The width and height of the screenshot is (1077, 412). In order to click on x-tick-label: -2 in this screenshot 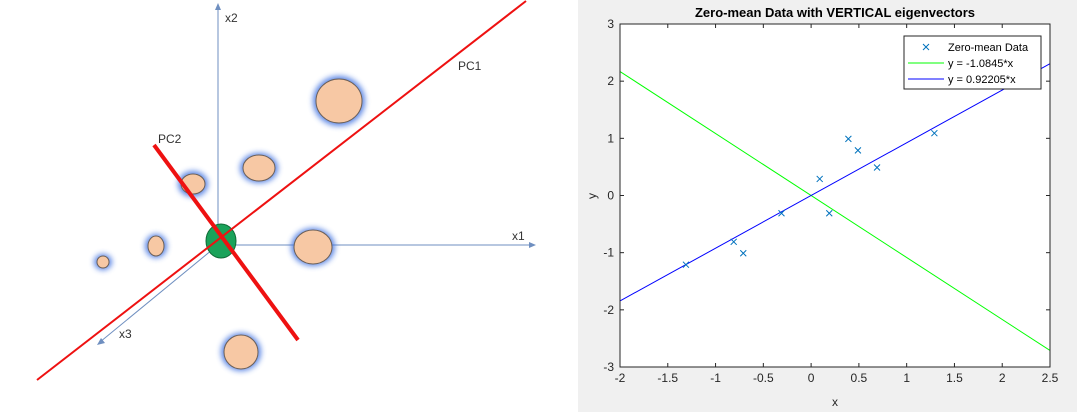, I will do `click(620, 378)`.